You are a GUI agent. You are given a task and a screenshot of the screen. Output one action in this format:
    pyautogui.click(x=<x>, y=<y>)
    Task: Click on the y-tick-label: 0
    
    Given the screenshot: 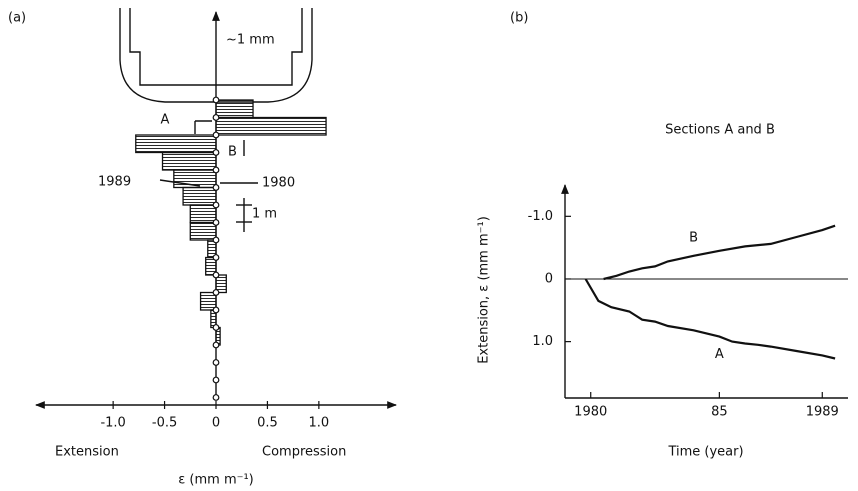 What is the action you would take?
    pyautogui.click(x=549, y=278)
    